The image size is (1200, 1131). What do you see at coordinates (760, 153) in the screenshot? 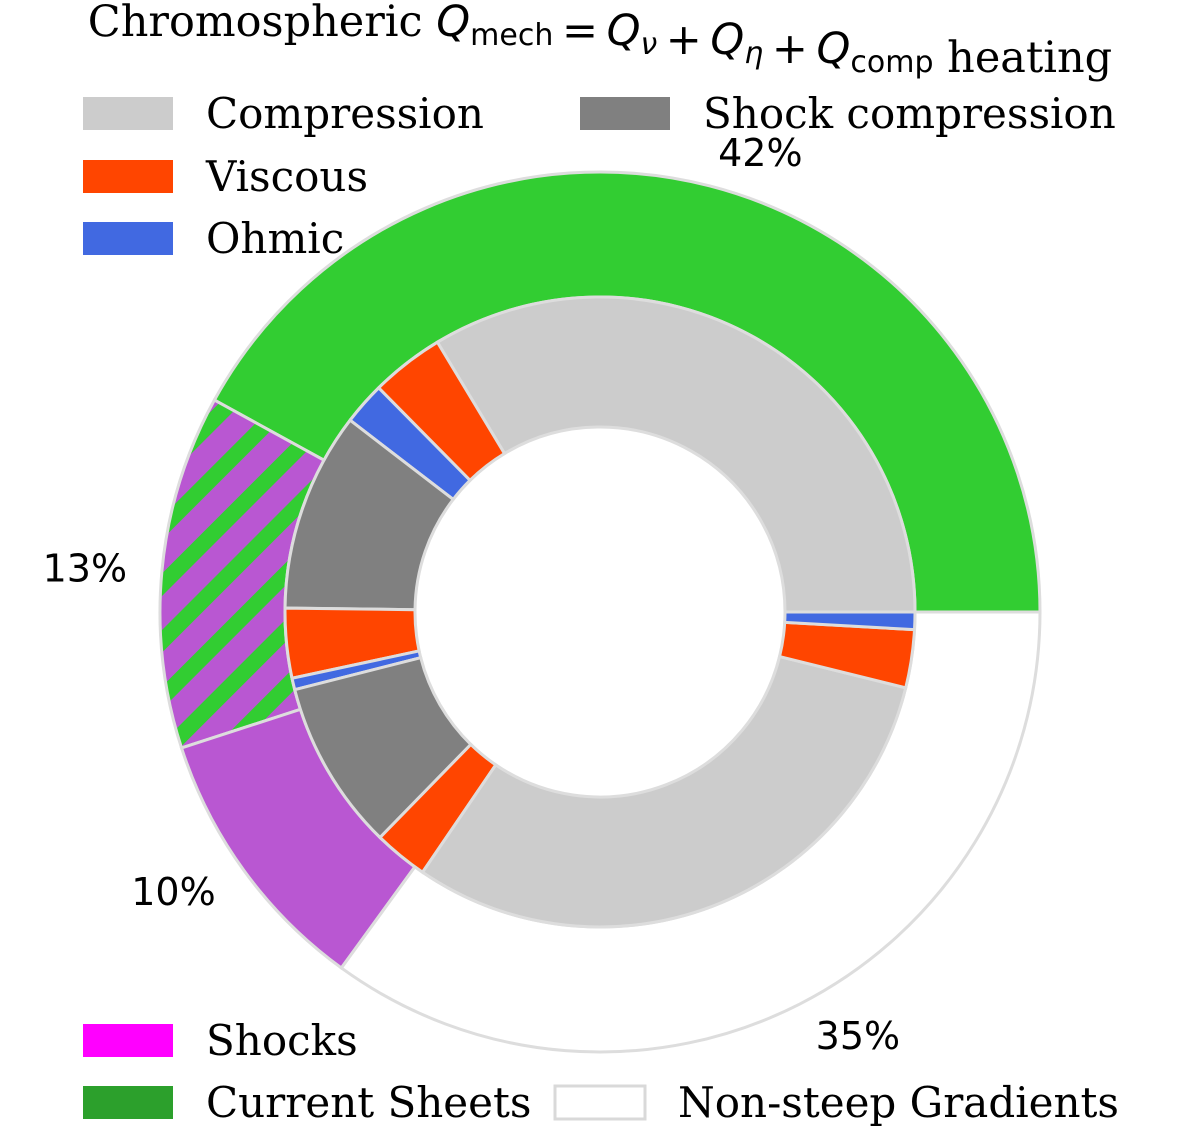
I see `outer-slice-label-current-sheets: 42%` at bounding box center [760, 153].